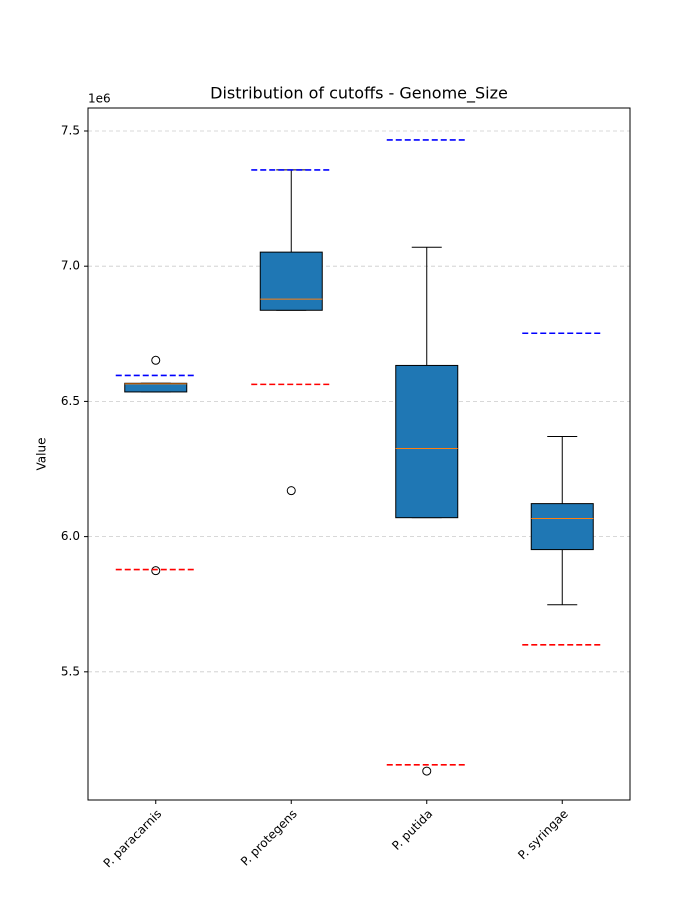  Describe the element at coordinates (269, 838) in the screenshot. I see `x-tick-label: P. protegens` at that location.